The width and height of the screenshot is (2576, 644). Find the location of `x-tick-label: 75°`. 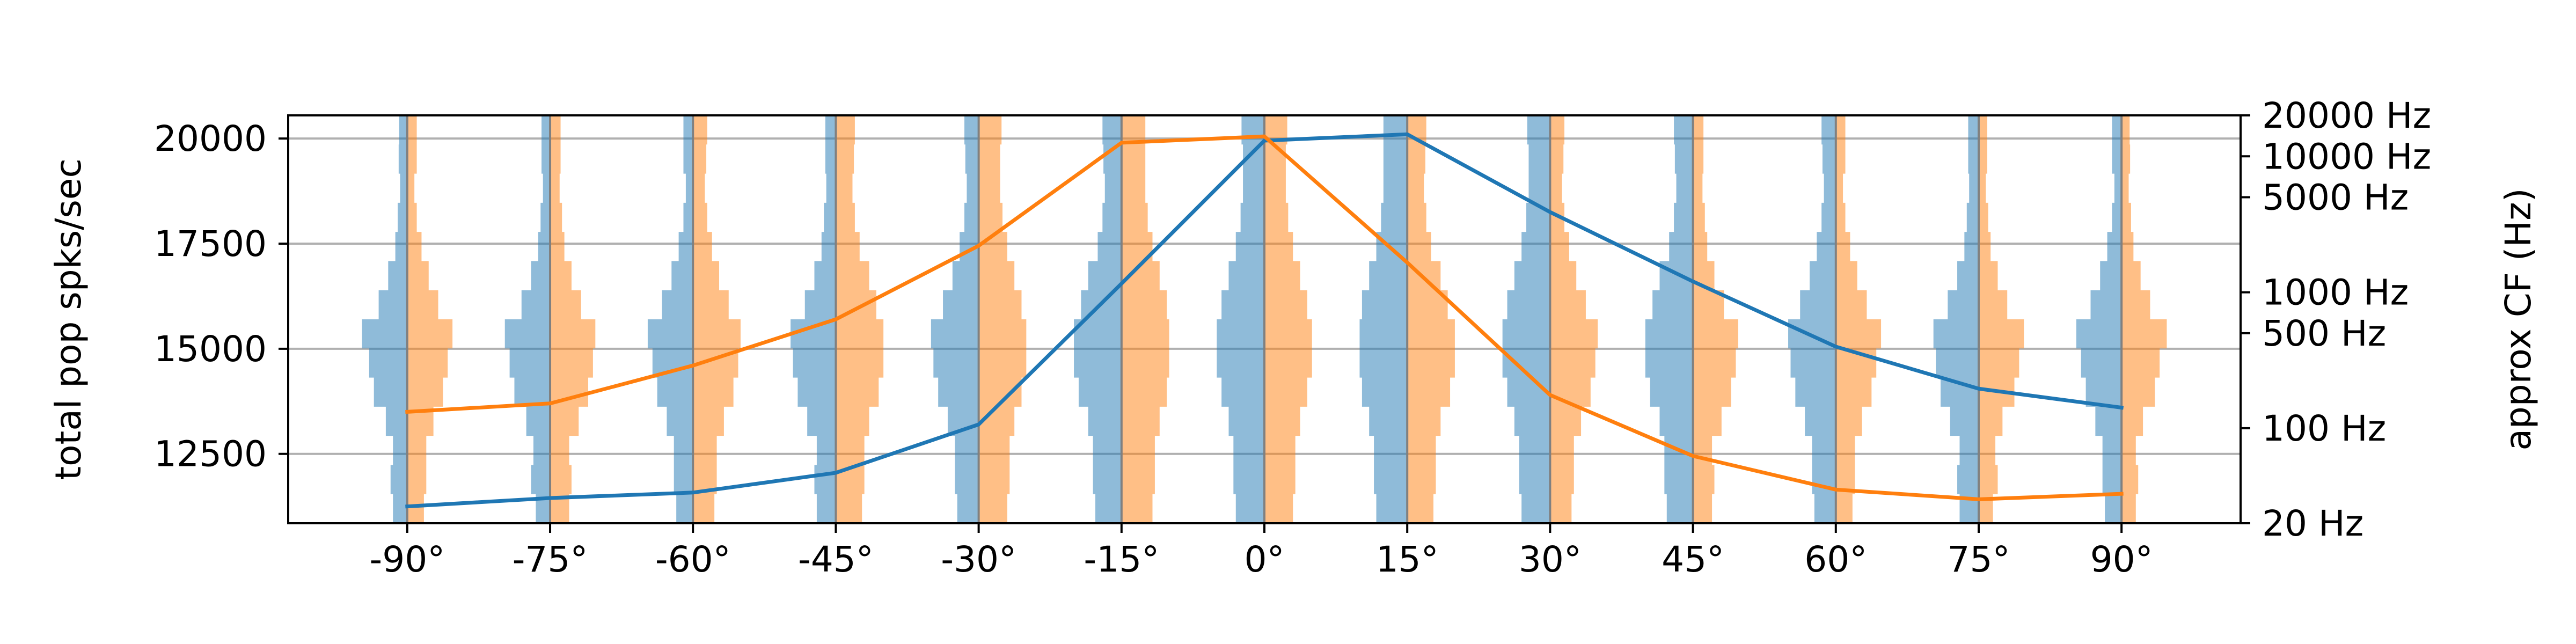

x-tick-label: 75° is located at coordinates (1978, 559).